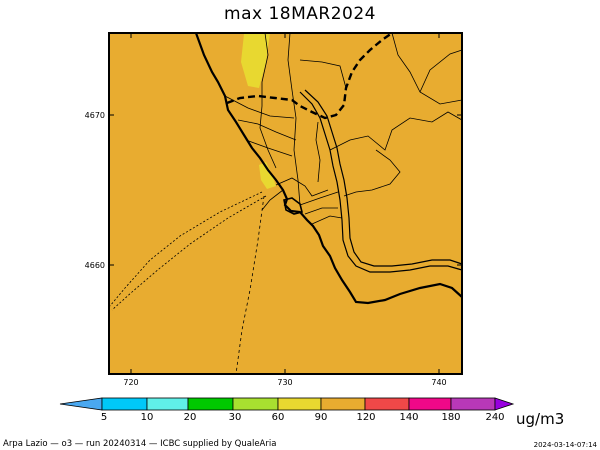  I want to click on colorbar-label: 20, so click(190, 417).